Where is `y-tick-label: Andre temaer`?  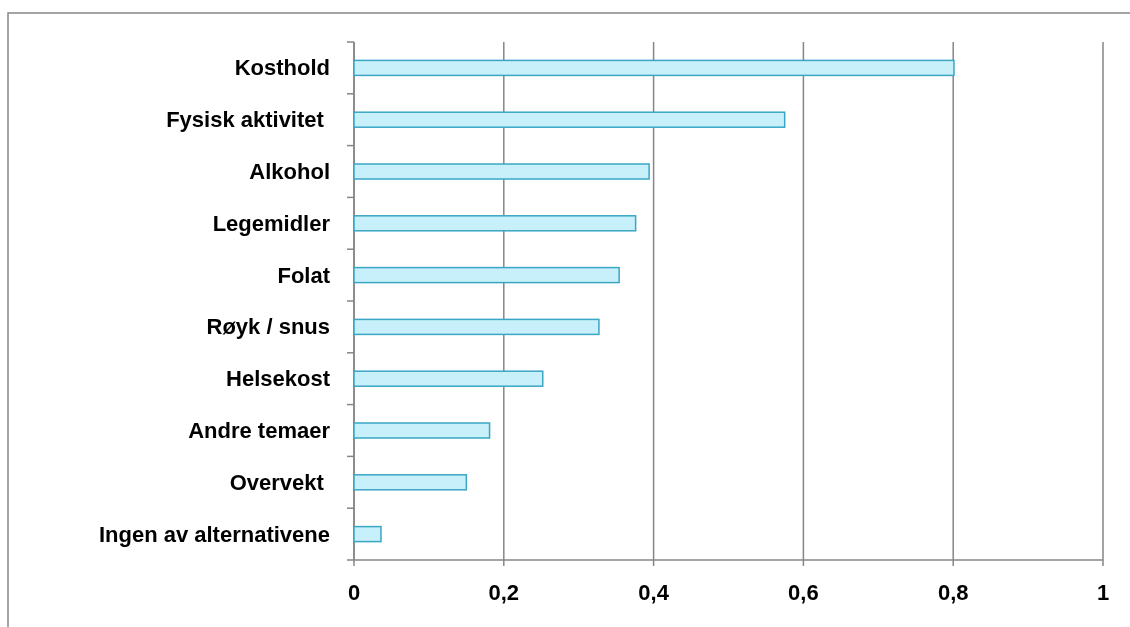
y-tick-label: Andre temaer is located at coordinates (259, 430).